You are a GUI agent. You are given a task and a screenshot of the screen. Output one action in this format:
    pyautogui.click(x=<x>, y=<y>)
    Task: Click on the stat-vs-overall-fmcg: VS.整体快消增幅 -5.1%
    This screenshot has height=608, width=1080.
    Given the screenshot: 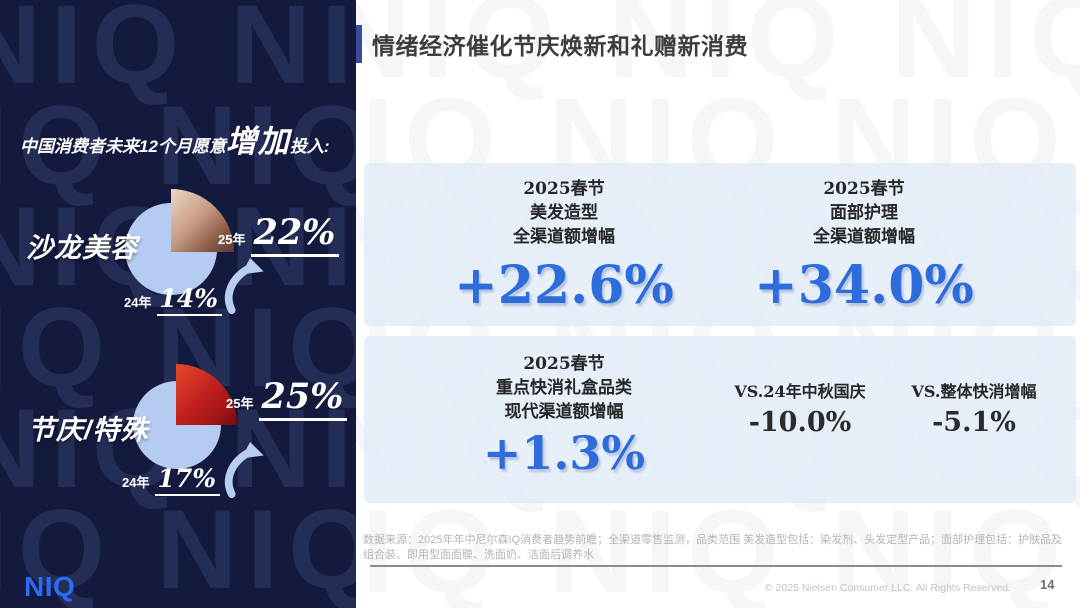 What is the action you would take?
    pyautogui.click(x=974, y=409)
    